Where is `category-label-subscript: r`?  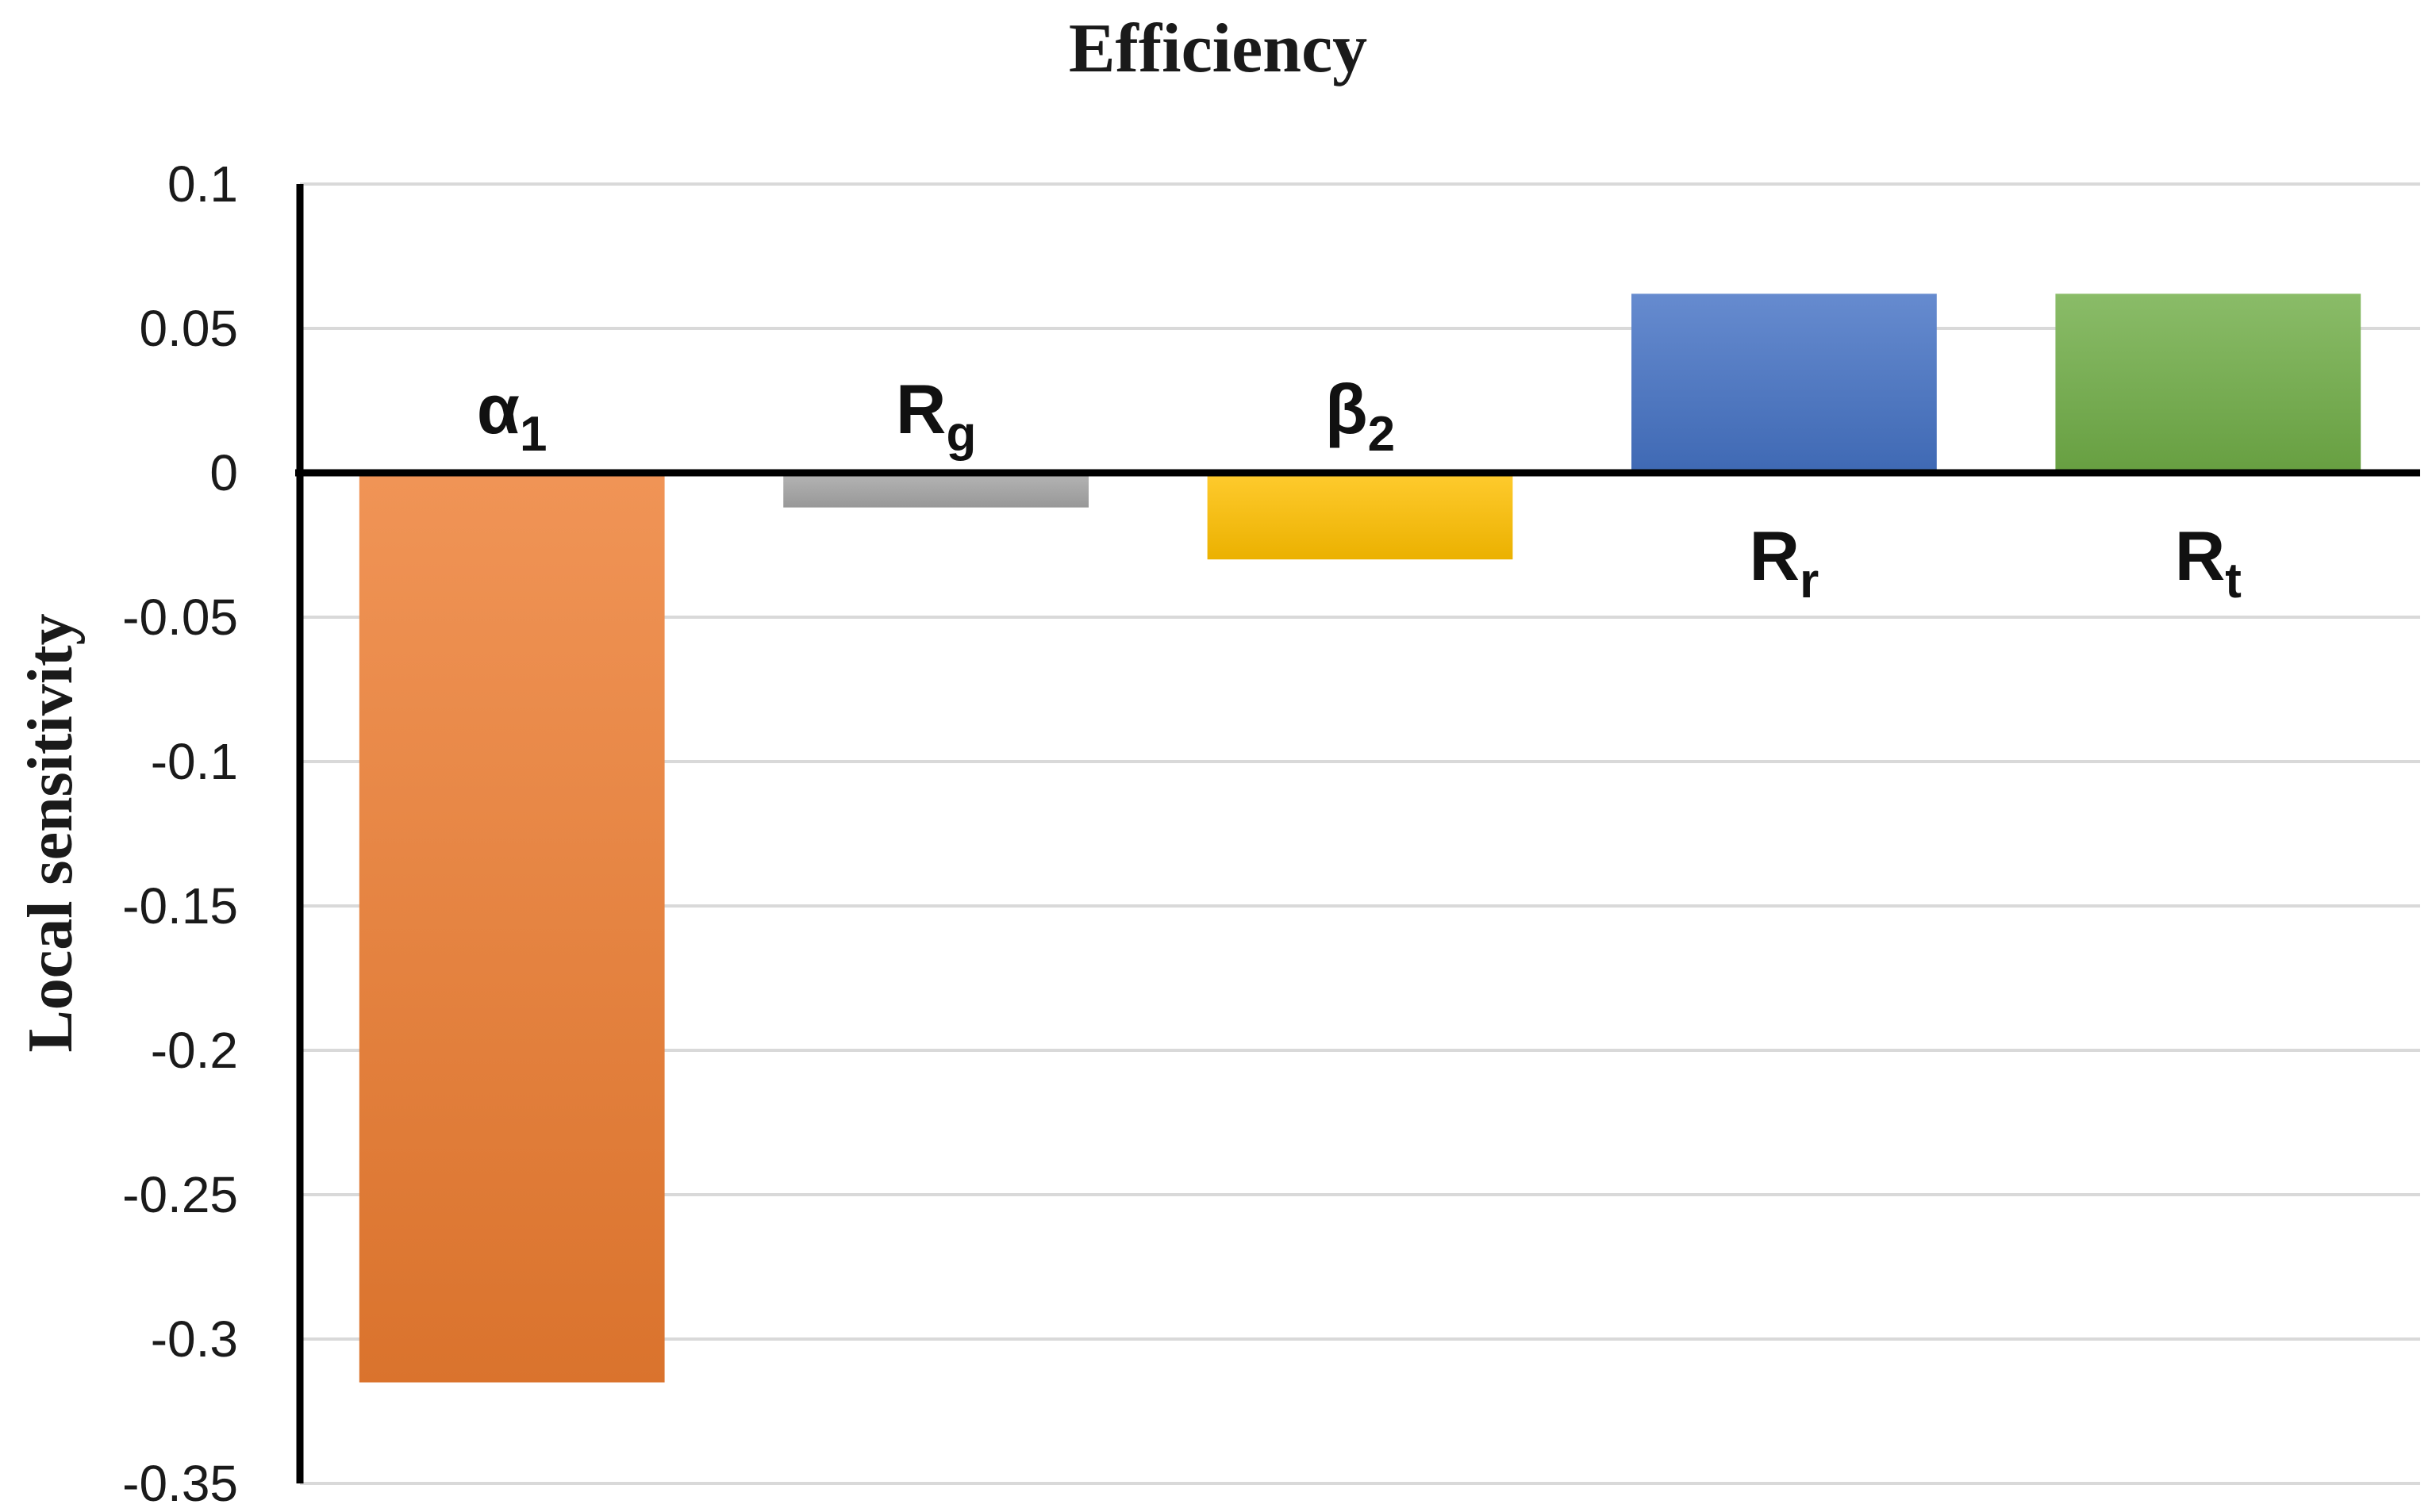 category-label-subscript: r is located at coordinates (1810, 581).